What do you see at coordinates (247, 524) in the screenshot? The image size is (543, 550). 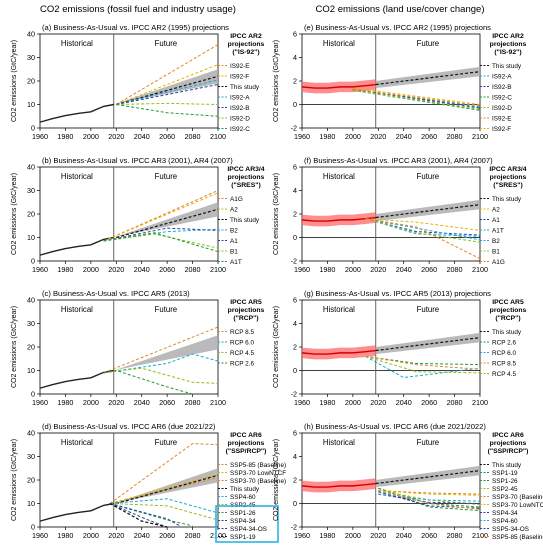 I see `highlight-box` at bounding box center [247, 524].